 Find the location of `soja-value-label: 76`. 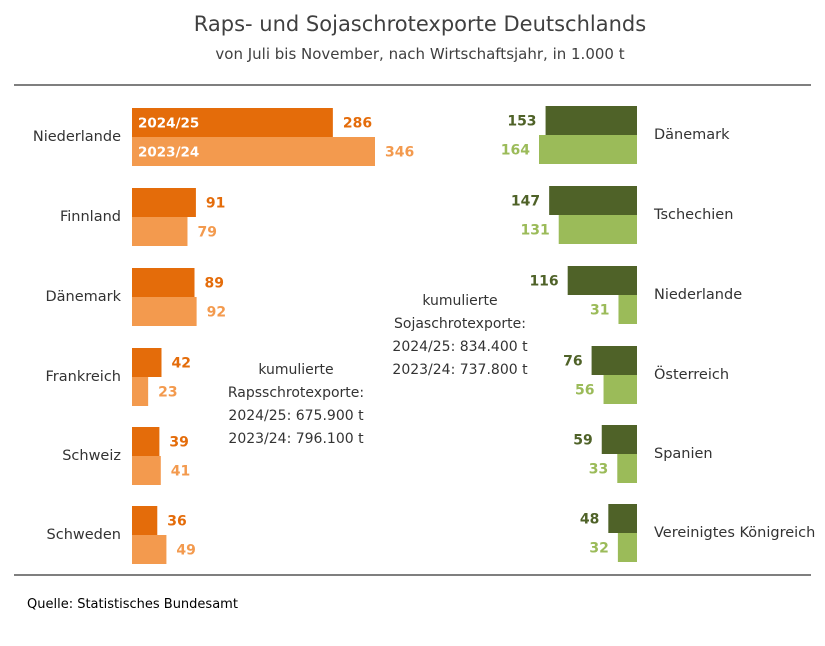

soja-value-label: 76 is located at coordinates (572, 362).